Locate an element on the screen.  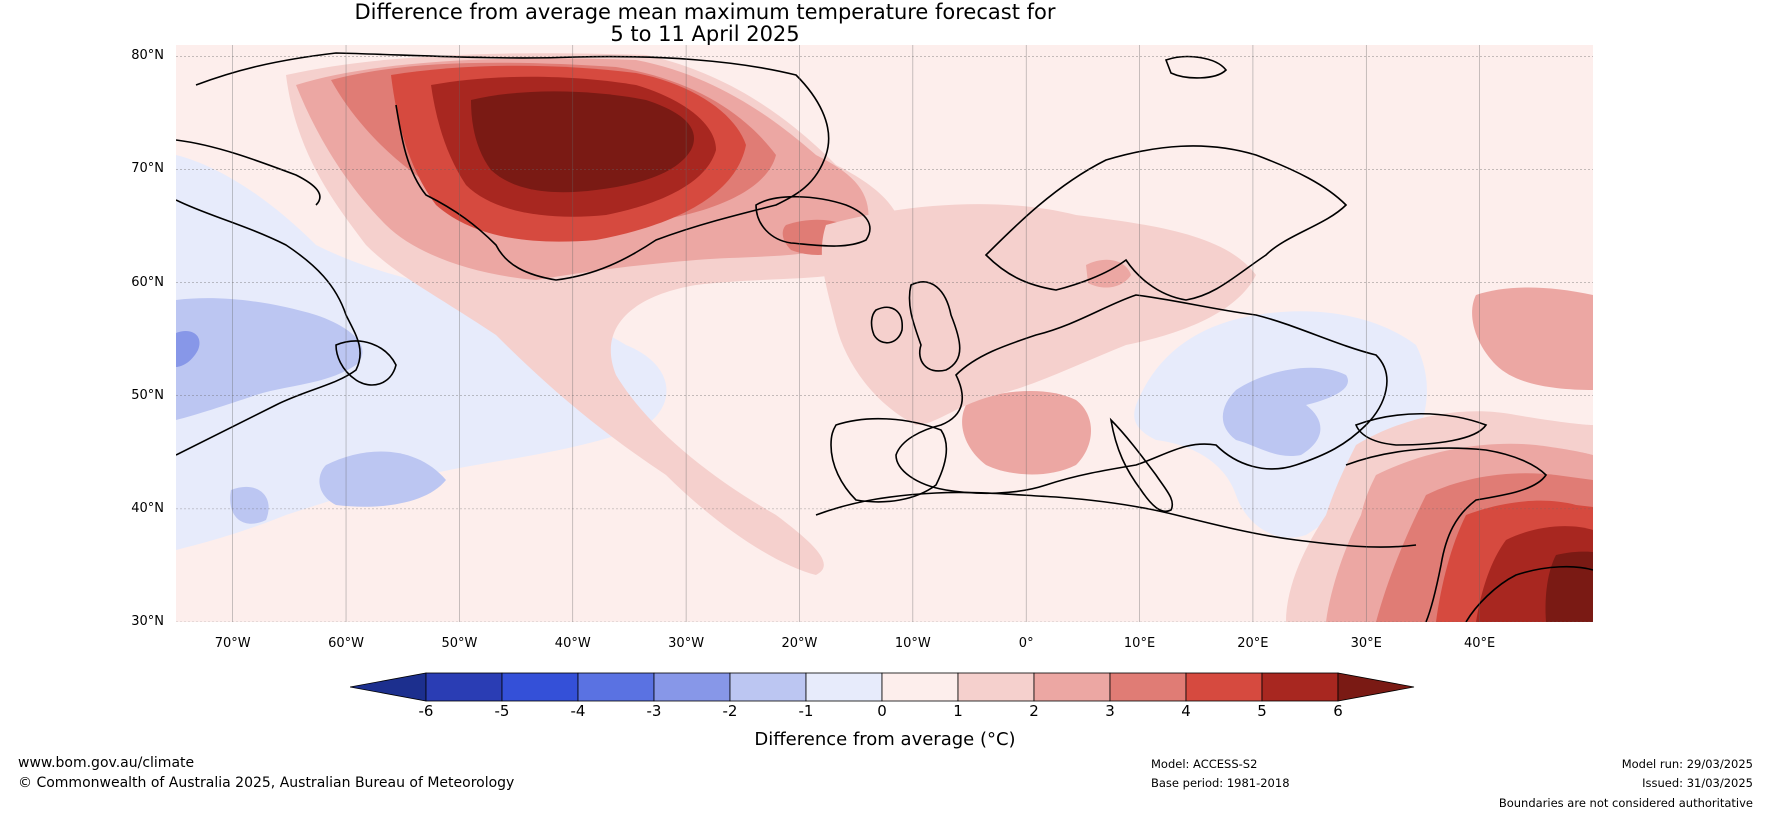
coastline-italy is located at coordinates (1141, 464).